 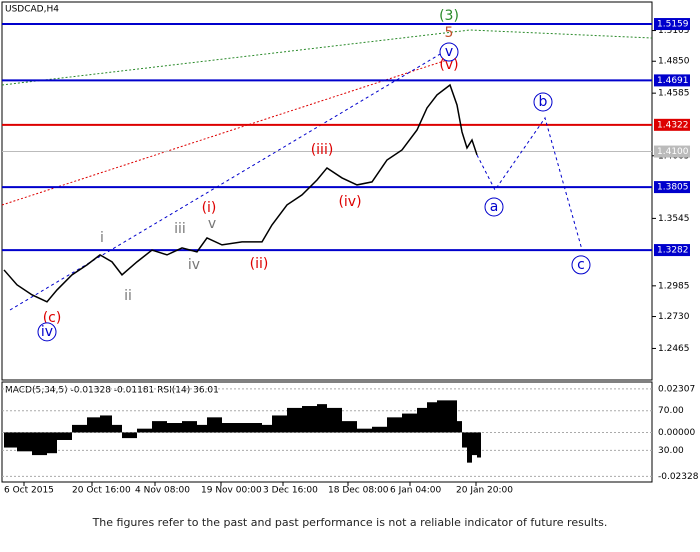 I want to click on y-tick-label: 1.2985, so click(x=674, y=286).